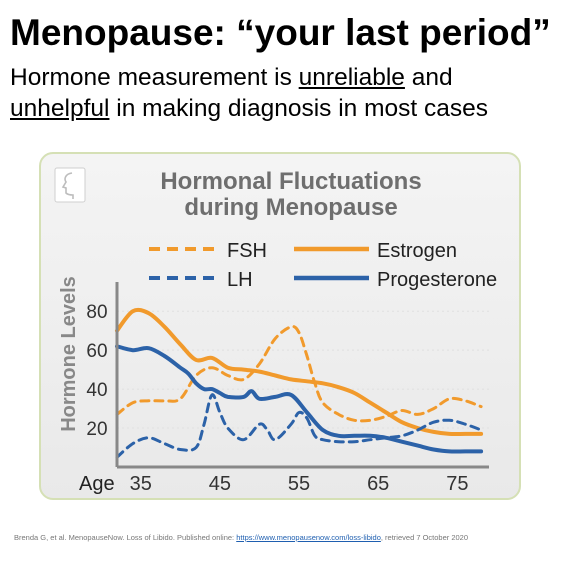 The image size is (561, 561). What do you see at coordinates (428, 77) in the screenshot?
I see `subtitle-text-2: and` at bounding box center [428, 77].